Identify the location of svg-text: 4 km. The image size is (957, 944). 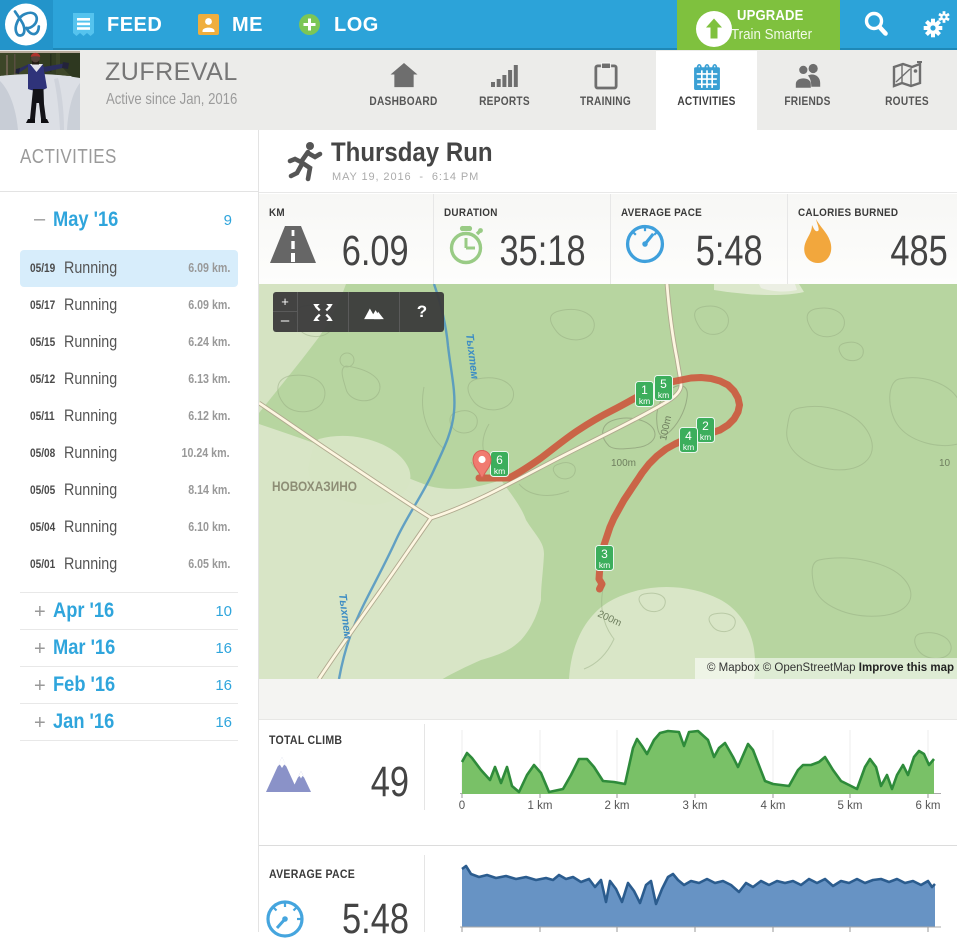
(773, 806).